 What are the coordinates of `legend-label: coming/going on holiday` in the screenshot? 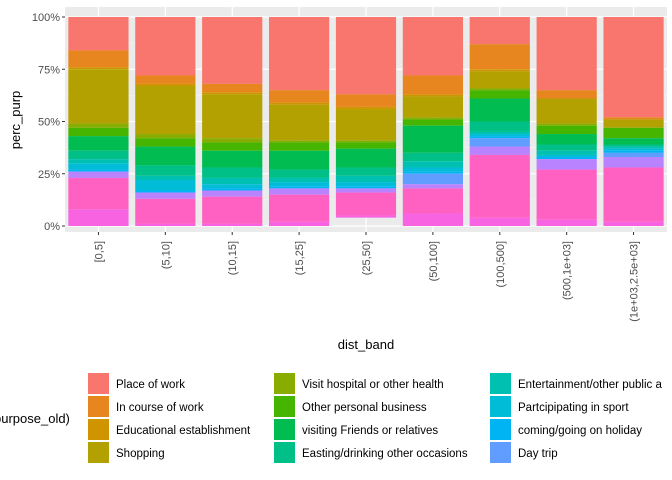 It's located at (580, 431).